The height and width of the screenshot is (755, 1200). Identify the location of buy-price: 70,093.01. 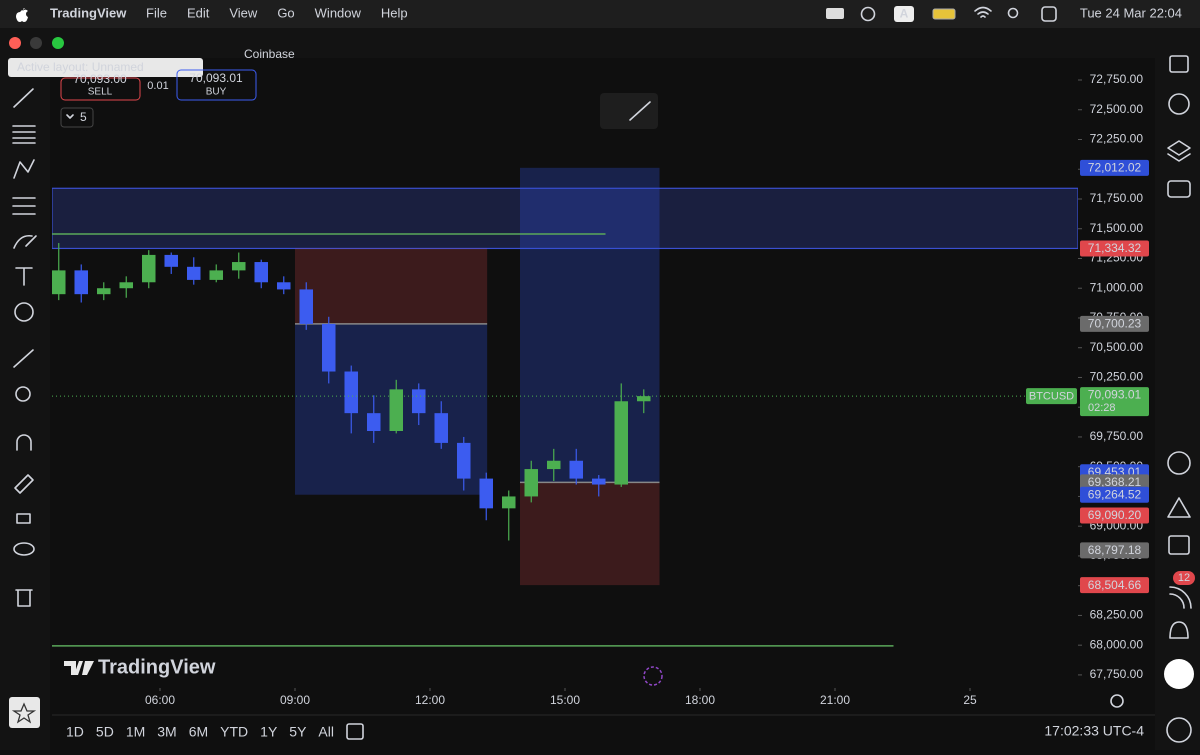
(216, 78).